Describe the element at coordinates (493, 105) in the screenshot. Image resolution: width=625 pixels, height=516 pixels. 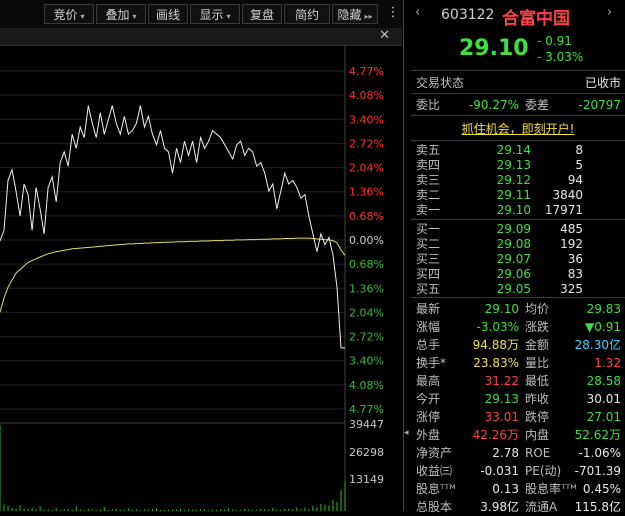
I see `wb-value: -90.27%` at that location.